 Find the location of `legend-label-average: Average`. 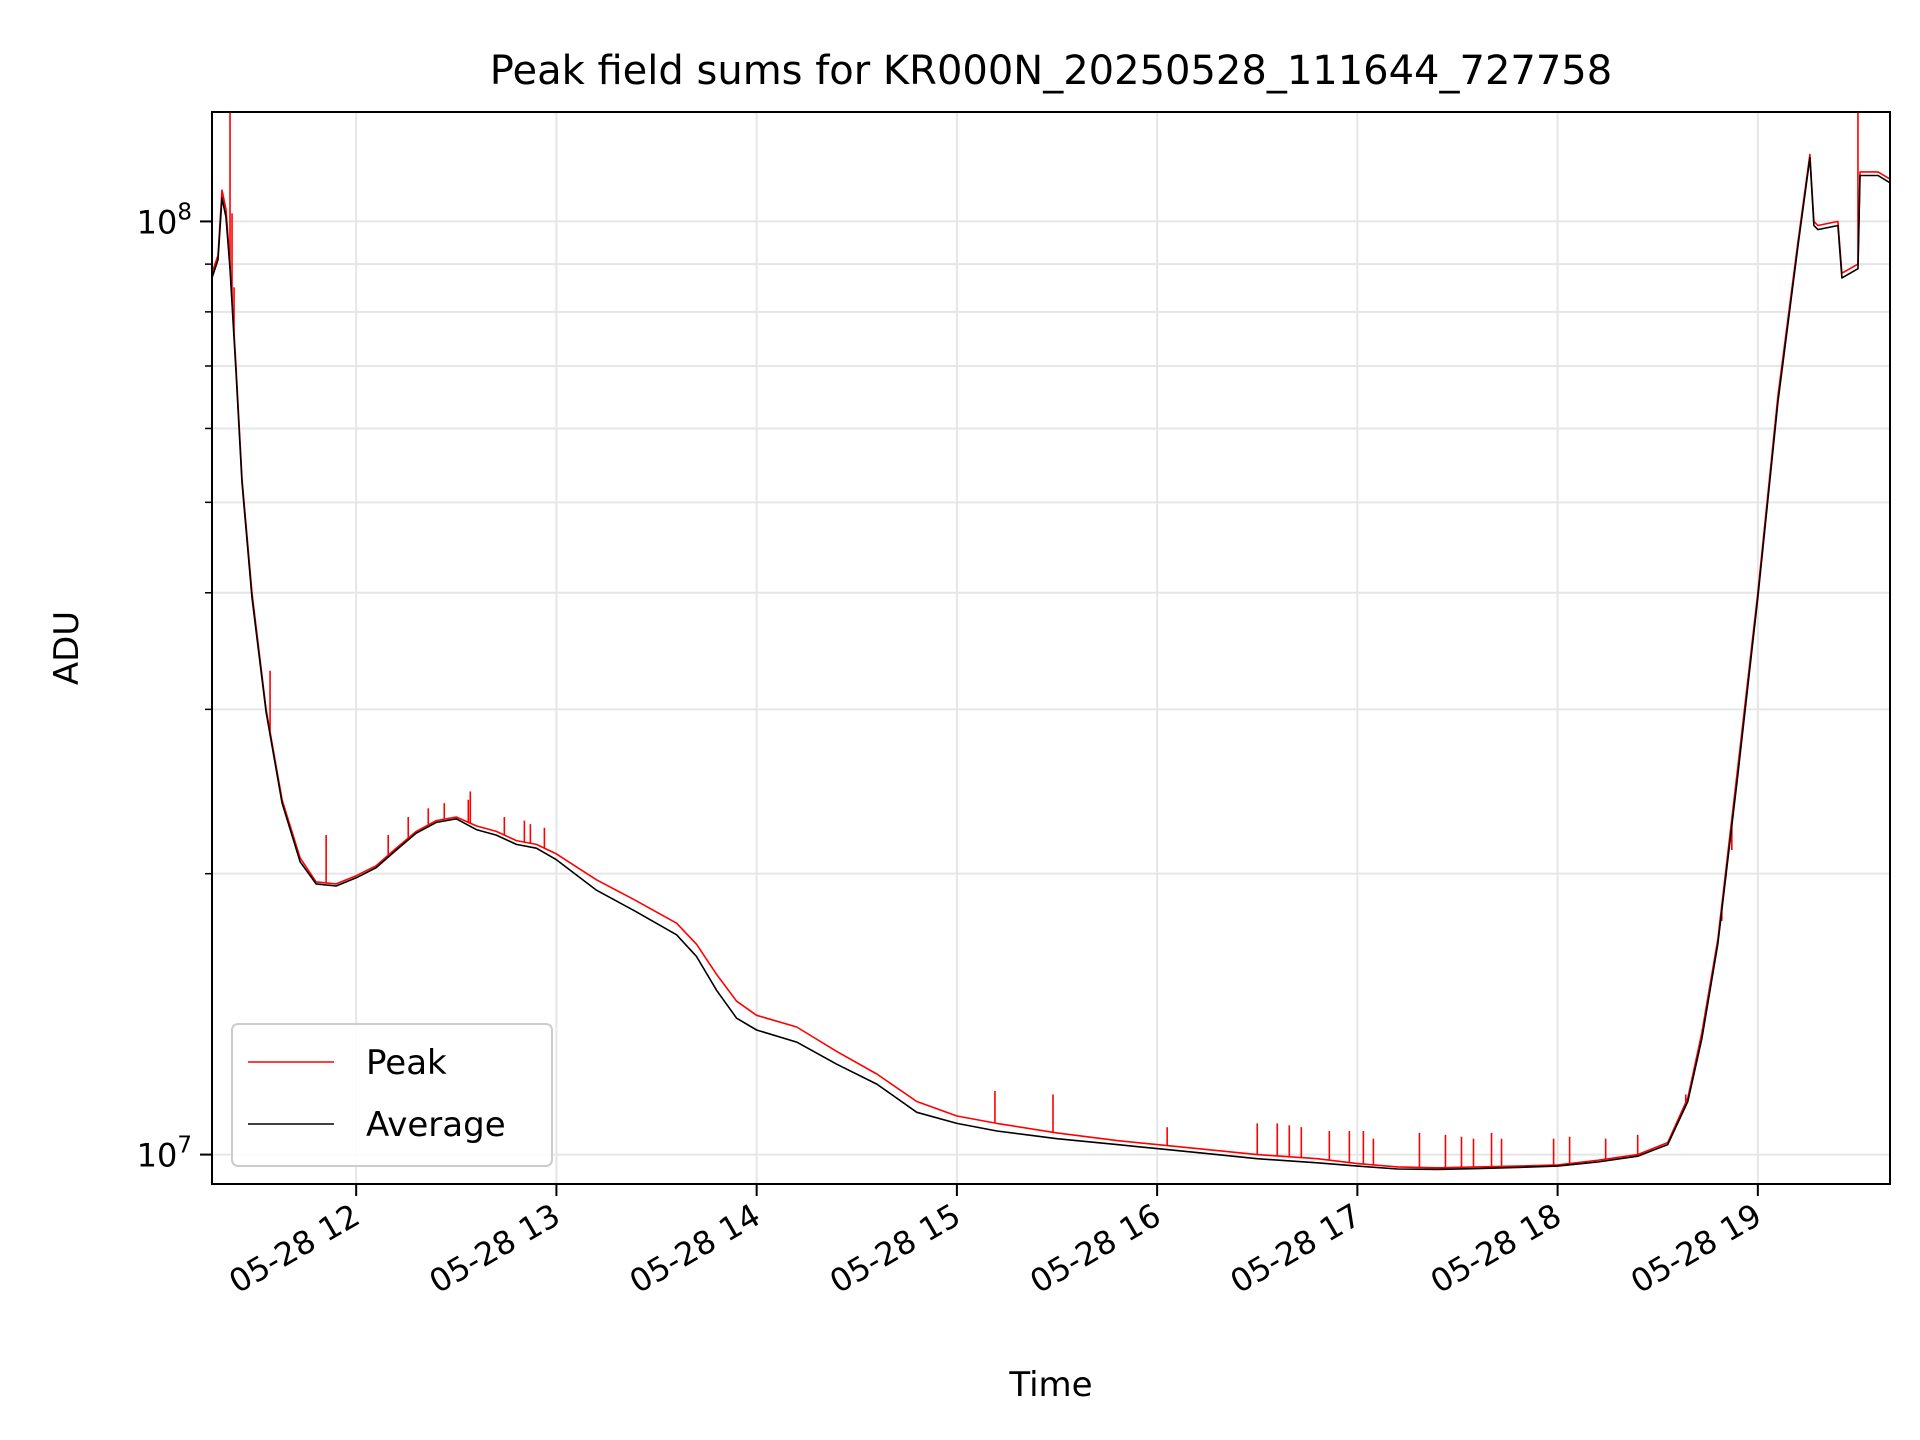

legend-label-average: Average is located at coordinates (436, 1125).